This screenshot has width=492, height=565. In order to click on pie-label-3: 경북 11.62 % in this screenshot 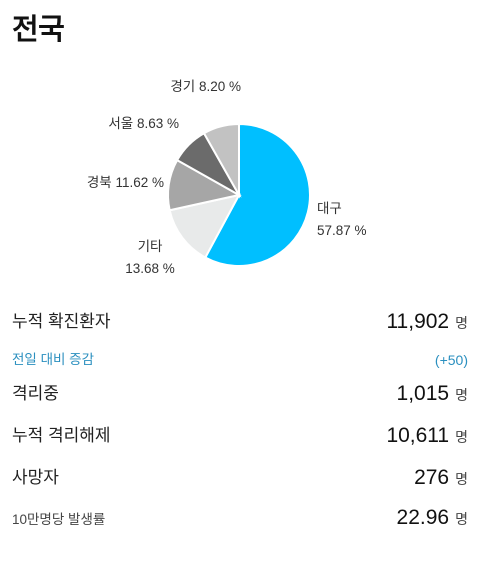, I will do `click(125, 182)`.